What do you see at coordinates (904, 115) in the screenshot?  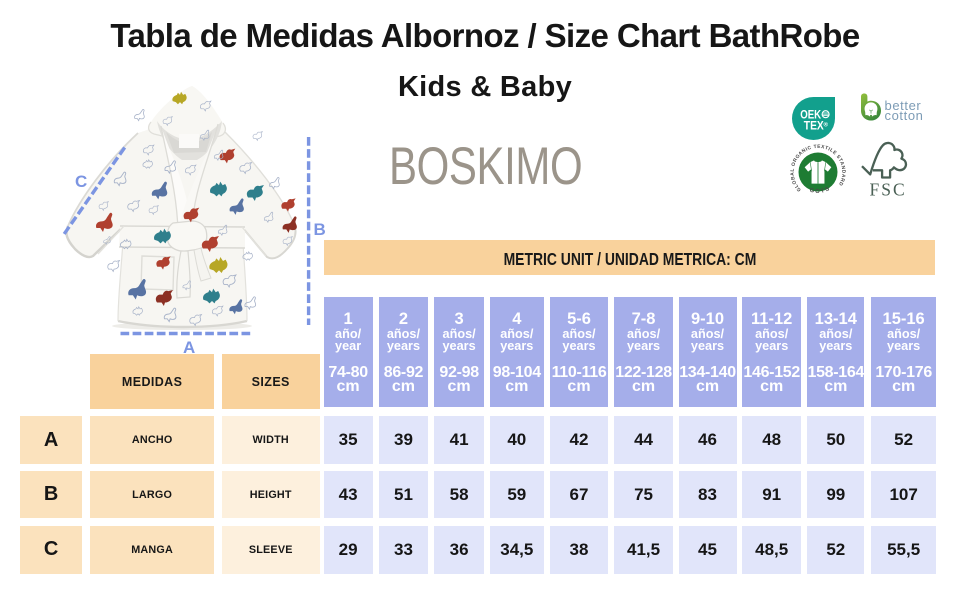 I see `svg-text: cotton` at bounding box center [904, 115].